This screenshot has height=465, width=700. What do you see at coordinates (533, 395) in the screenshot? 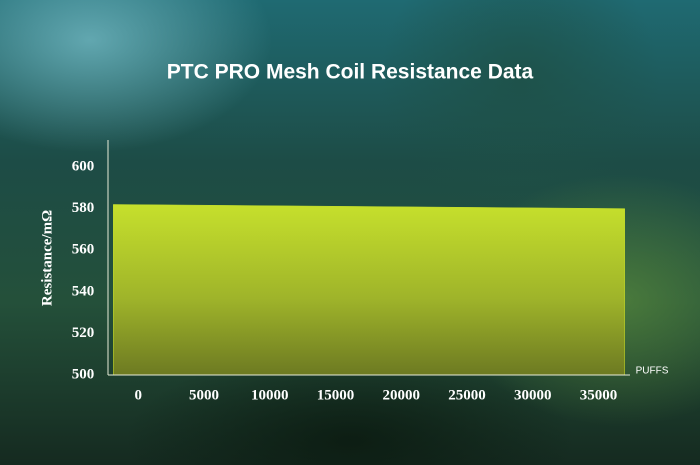
I see `x-tick-label: 30000` at bounding box center [533, 395].